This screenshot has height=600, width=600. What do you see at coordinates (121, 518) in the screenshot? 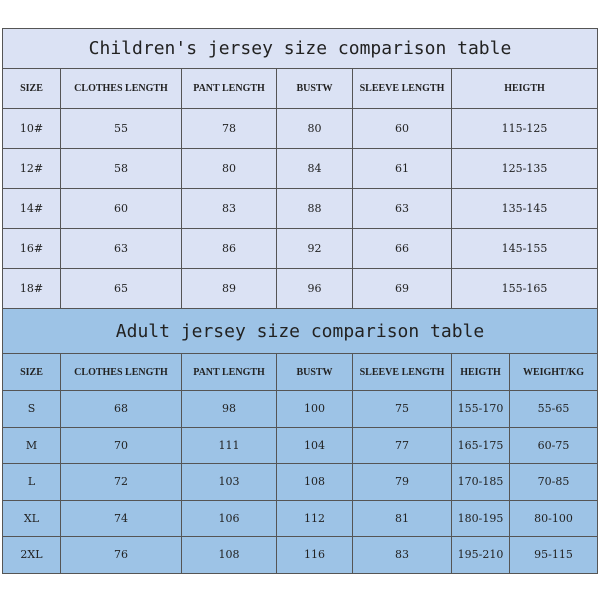
I see `table-cell: 74` at bounding box center [121, 518].